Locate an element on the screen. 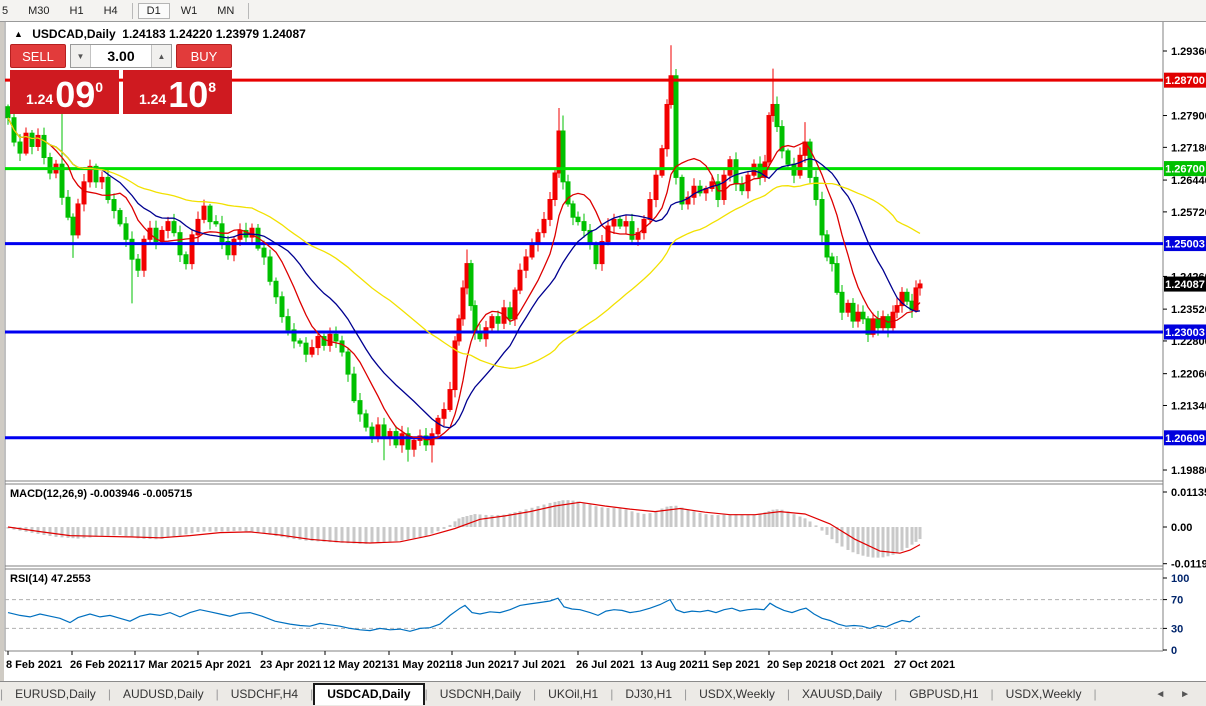 Image resolution: width=1206 pixels, height=706 pixels. date-axis-label: 18 Jun 2021 is located at coordinates (481, 665).